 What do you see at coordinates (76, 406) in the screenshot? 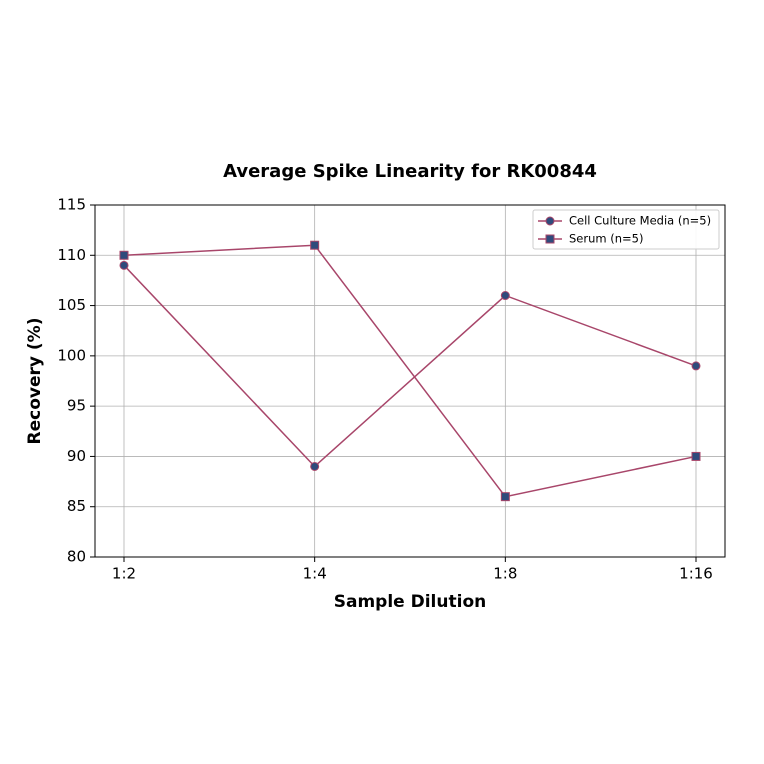
I see `y-tick-label: 95` at bounding box center [76, 406].